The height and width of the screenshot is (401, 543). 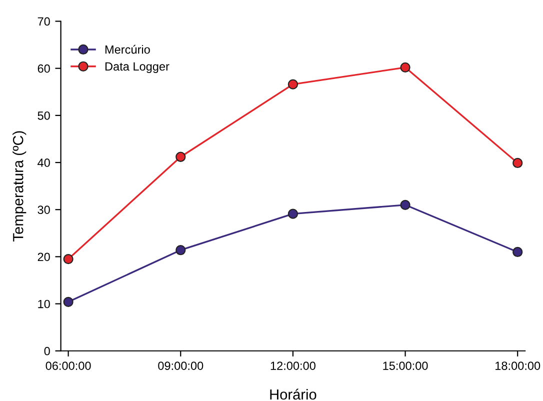 I want to click on y-tick-label: 10, so click(x=44, y=304).